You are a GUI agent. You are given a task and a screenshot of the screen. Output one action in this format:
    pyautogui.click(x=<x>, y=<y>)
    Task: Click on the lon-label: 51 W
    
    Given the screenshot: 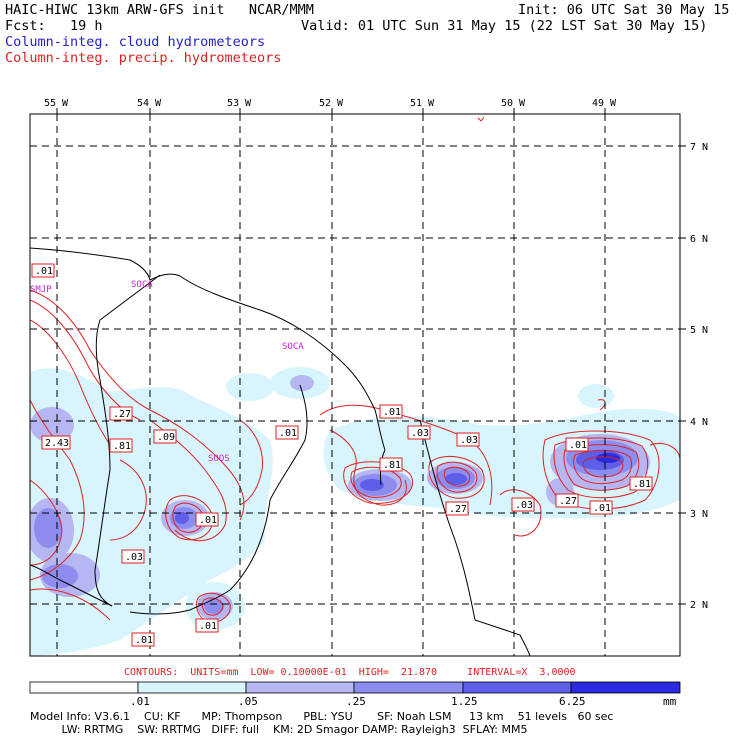 What is the action you would take?
    pyautogui.click(x=422, y=103)
    